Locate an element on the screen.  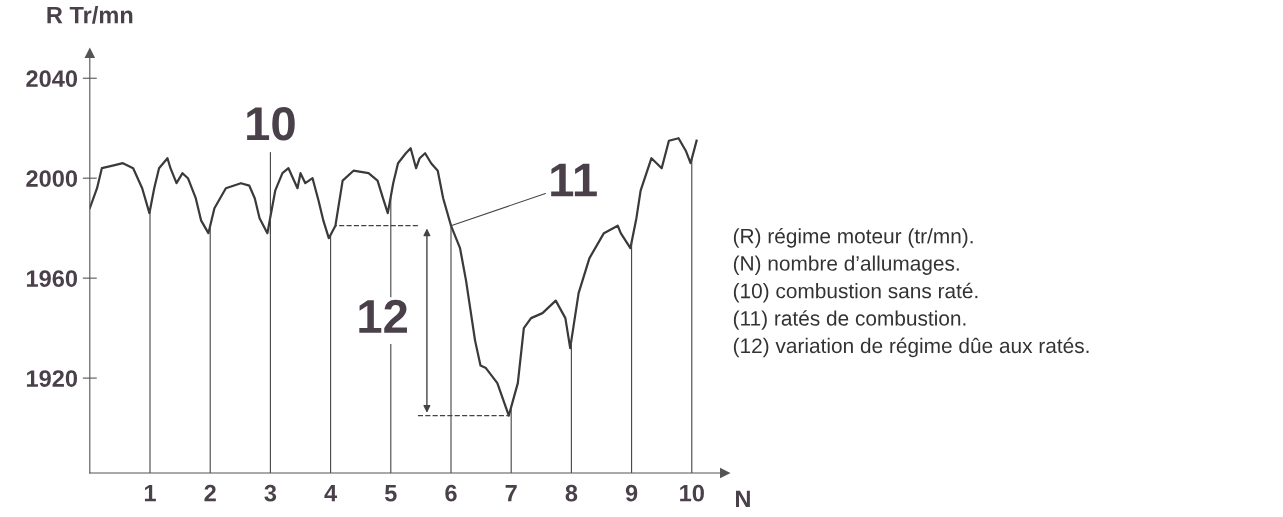
x-tick-label: 9 is located at coordinates (631, 493).